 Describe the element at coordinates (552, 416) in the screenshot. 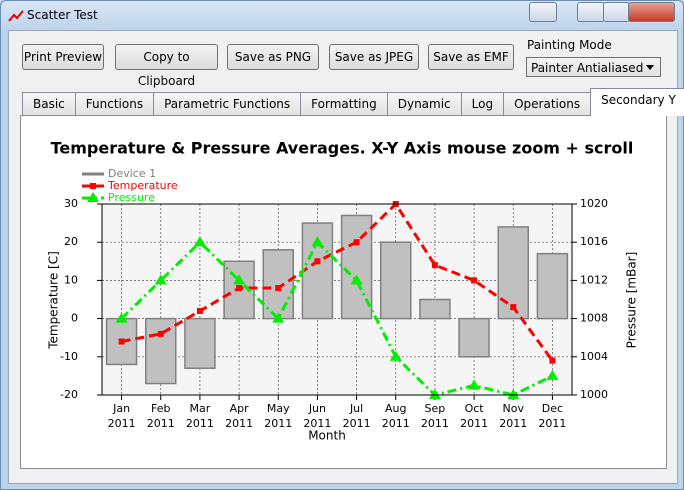

I see `x-tick-label: Dec 2011` at that location.